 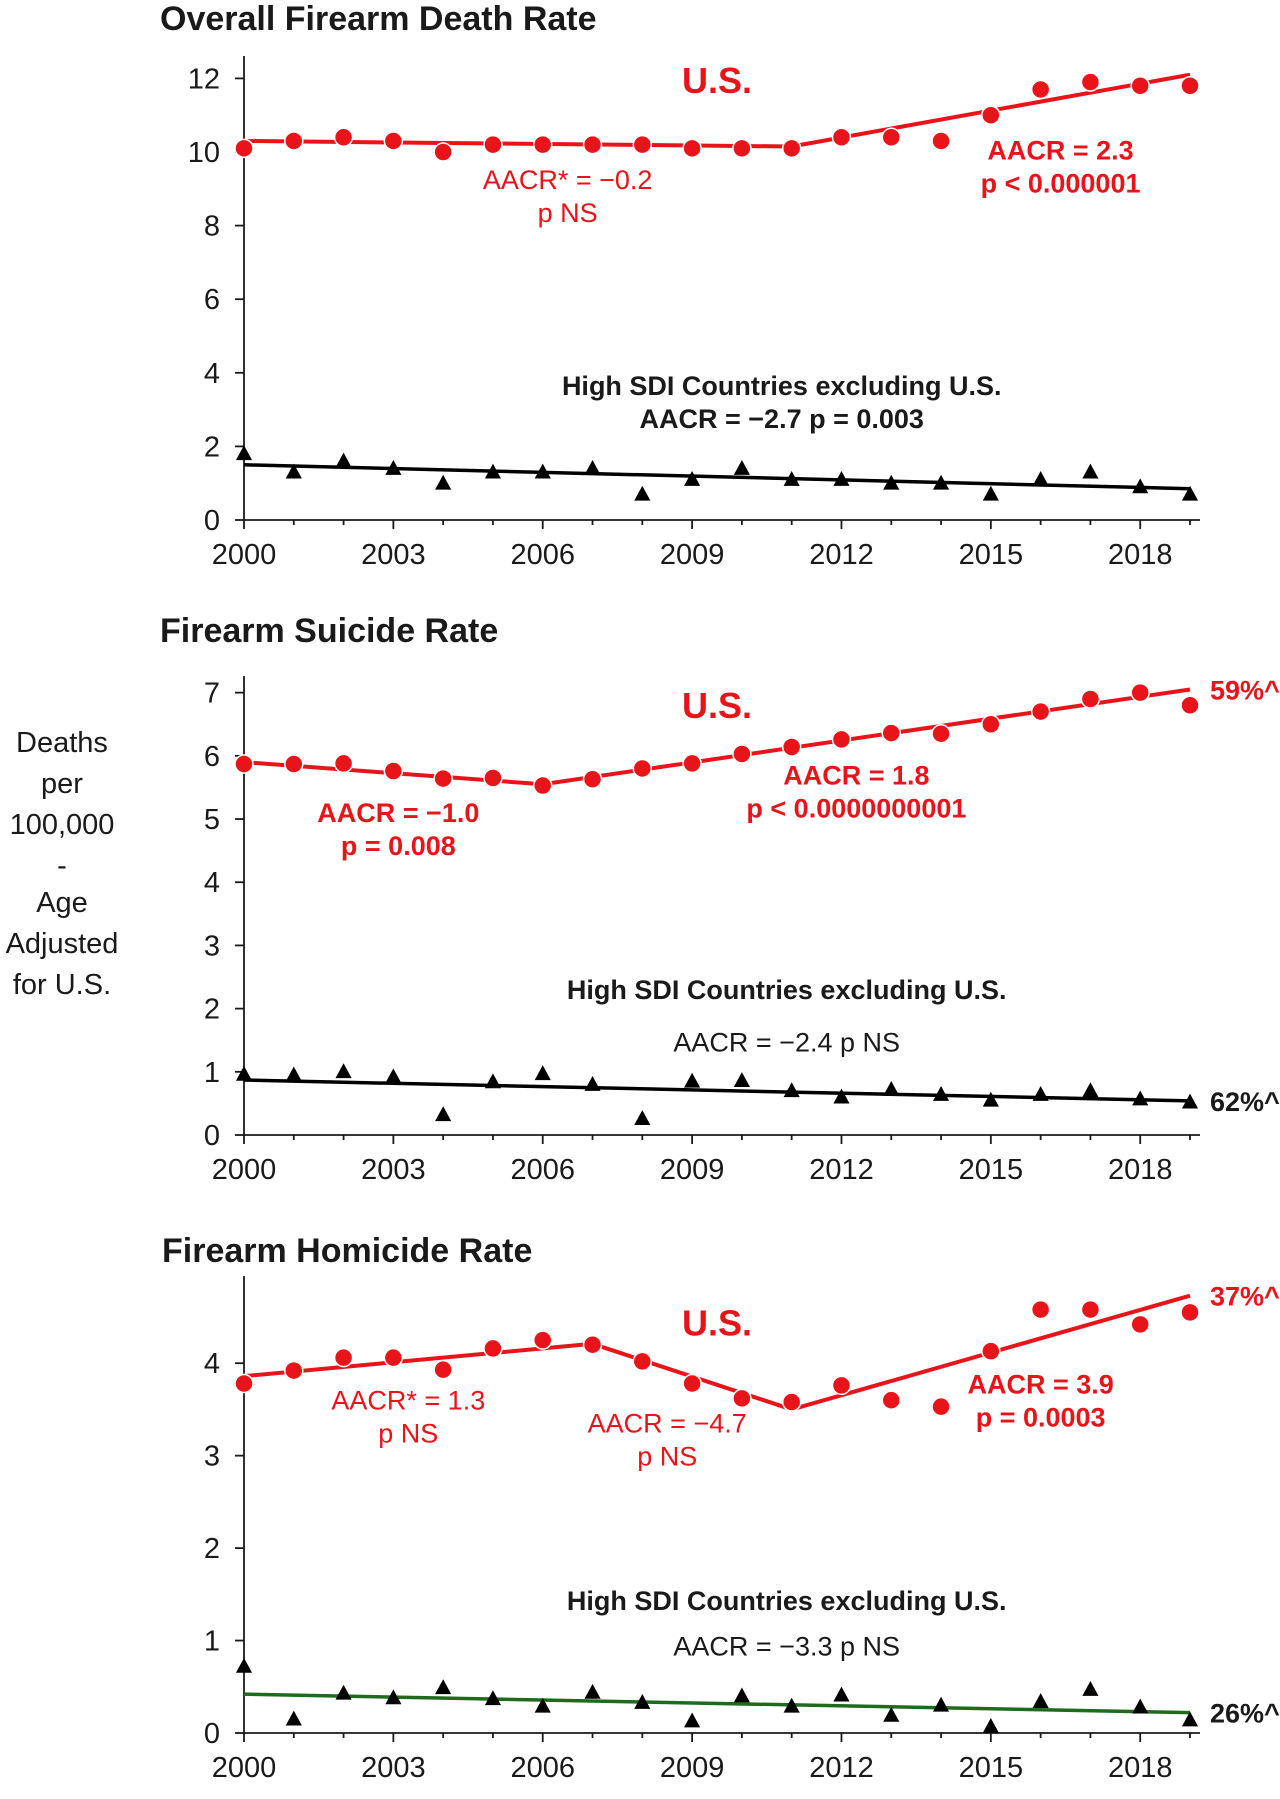 I want to click on y-tick-label: 10, so click(x=204, y=153).